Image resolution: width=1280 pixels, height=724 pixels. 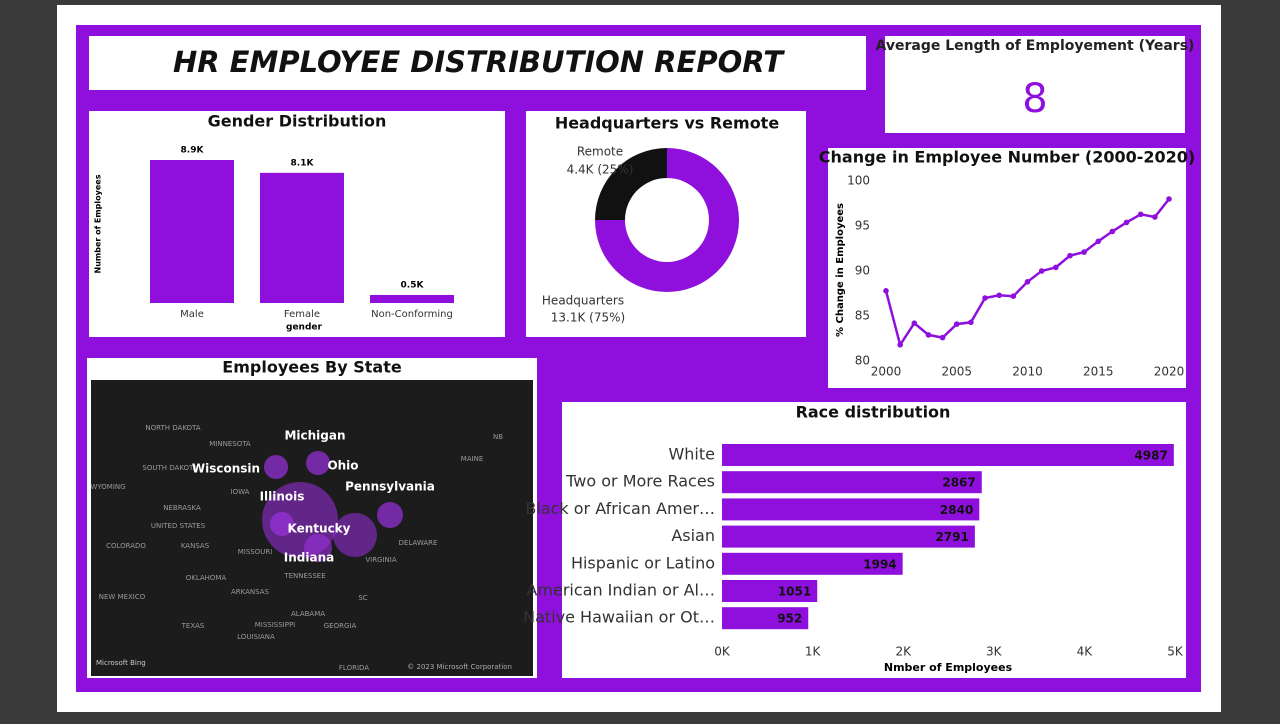 I want to click on y-tick-label: 95, so click(x=862, y=226).